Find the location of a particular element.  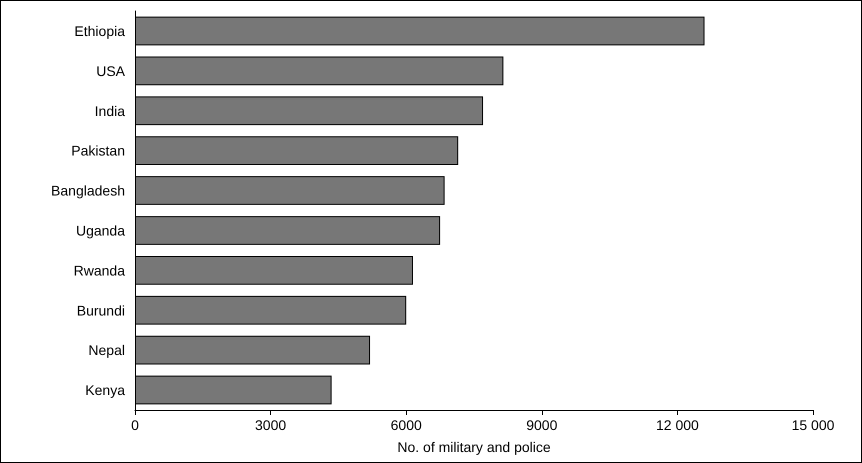

y-tick-label: Ethiopia is located at coordinates (100, 30).